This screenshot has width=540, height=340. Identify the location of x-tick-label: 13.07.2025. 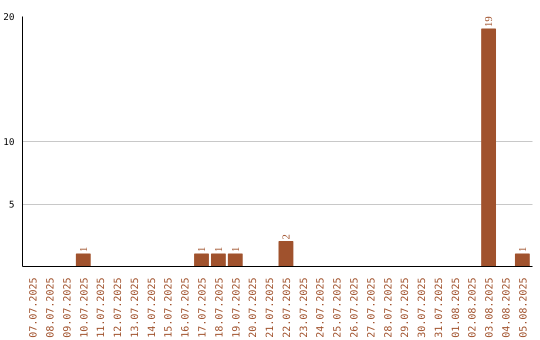
(135, 307).